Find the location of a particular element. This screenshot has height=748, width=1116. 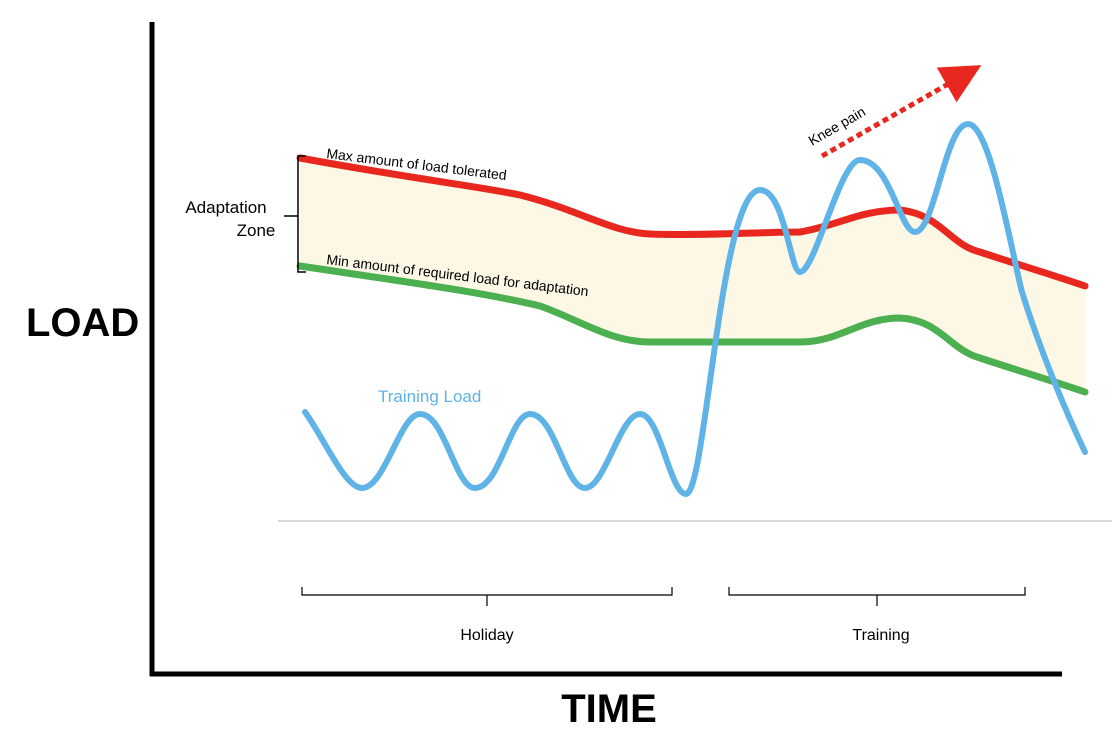

training-load-label: Training Load is located at coordinates (429, 396).